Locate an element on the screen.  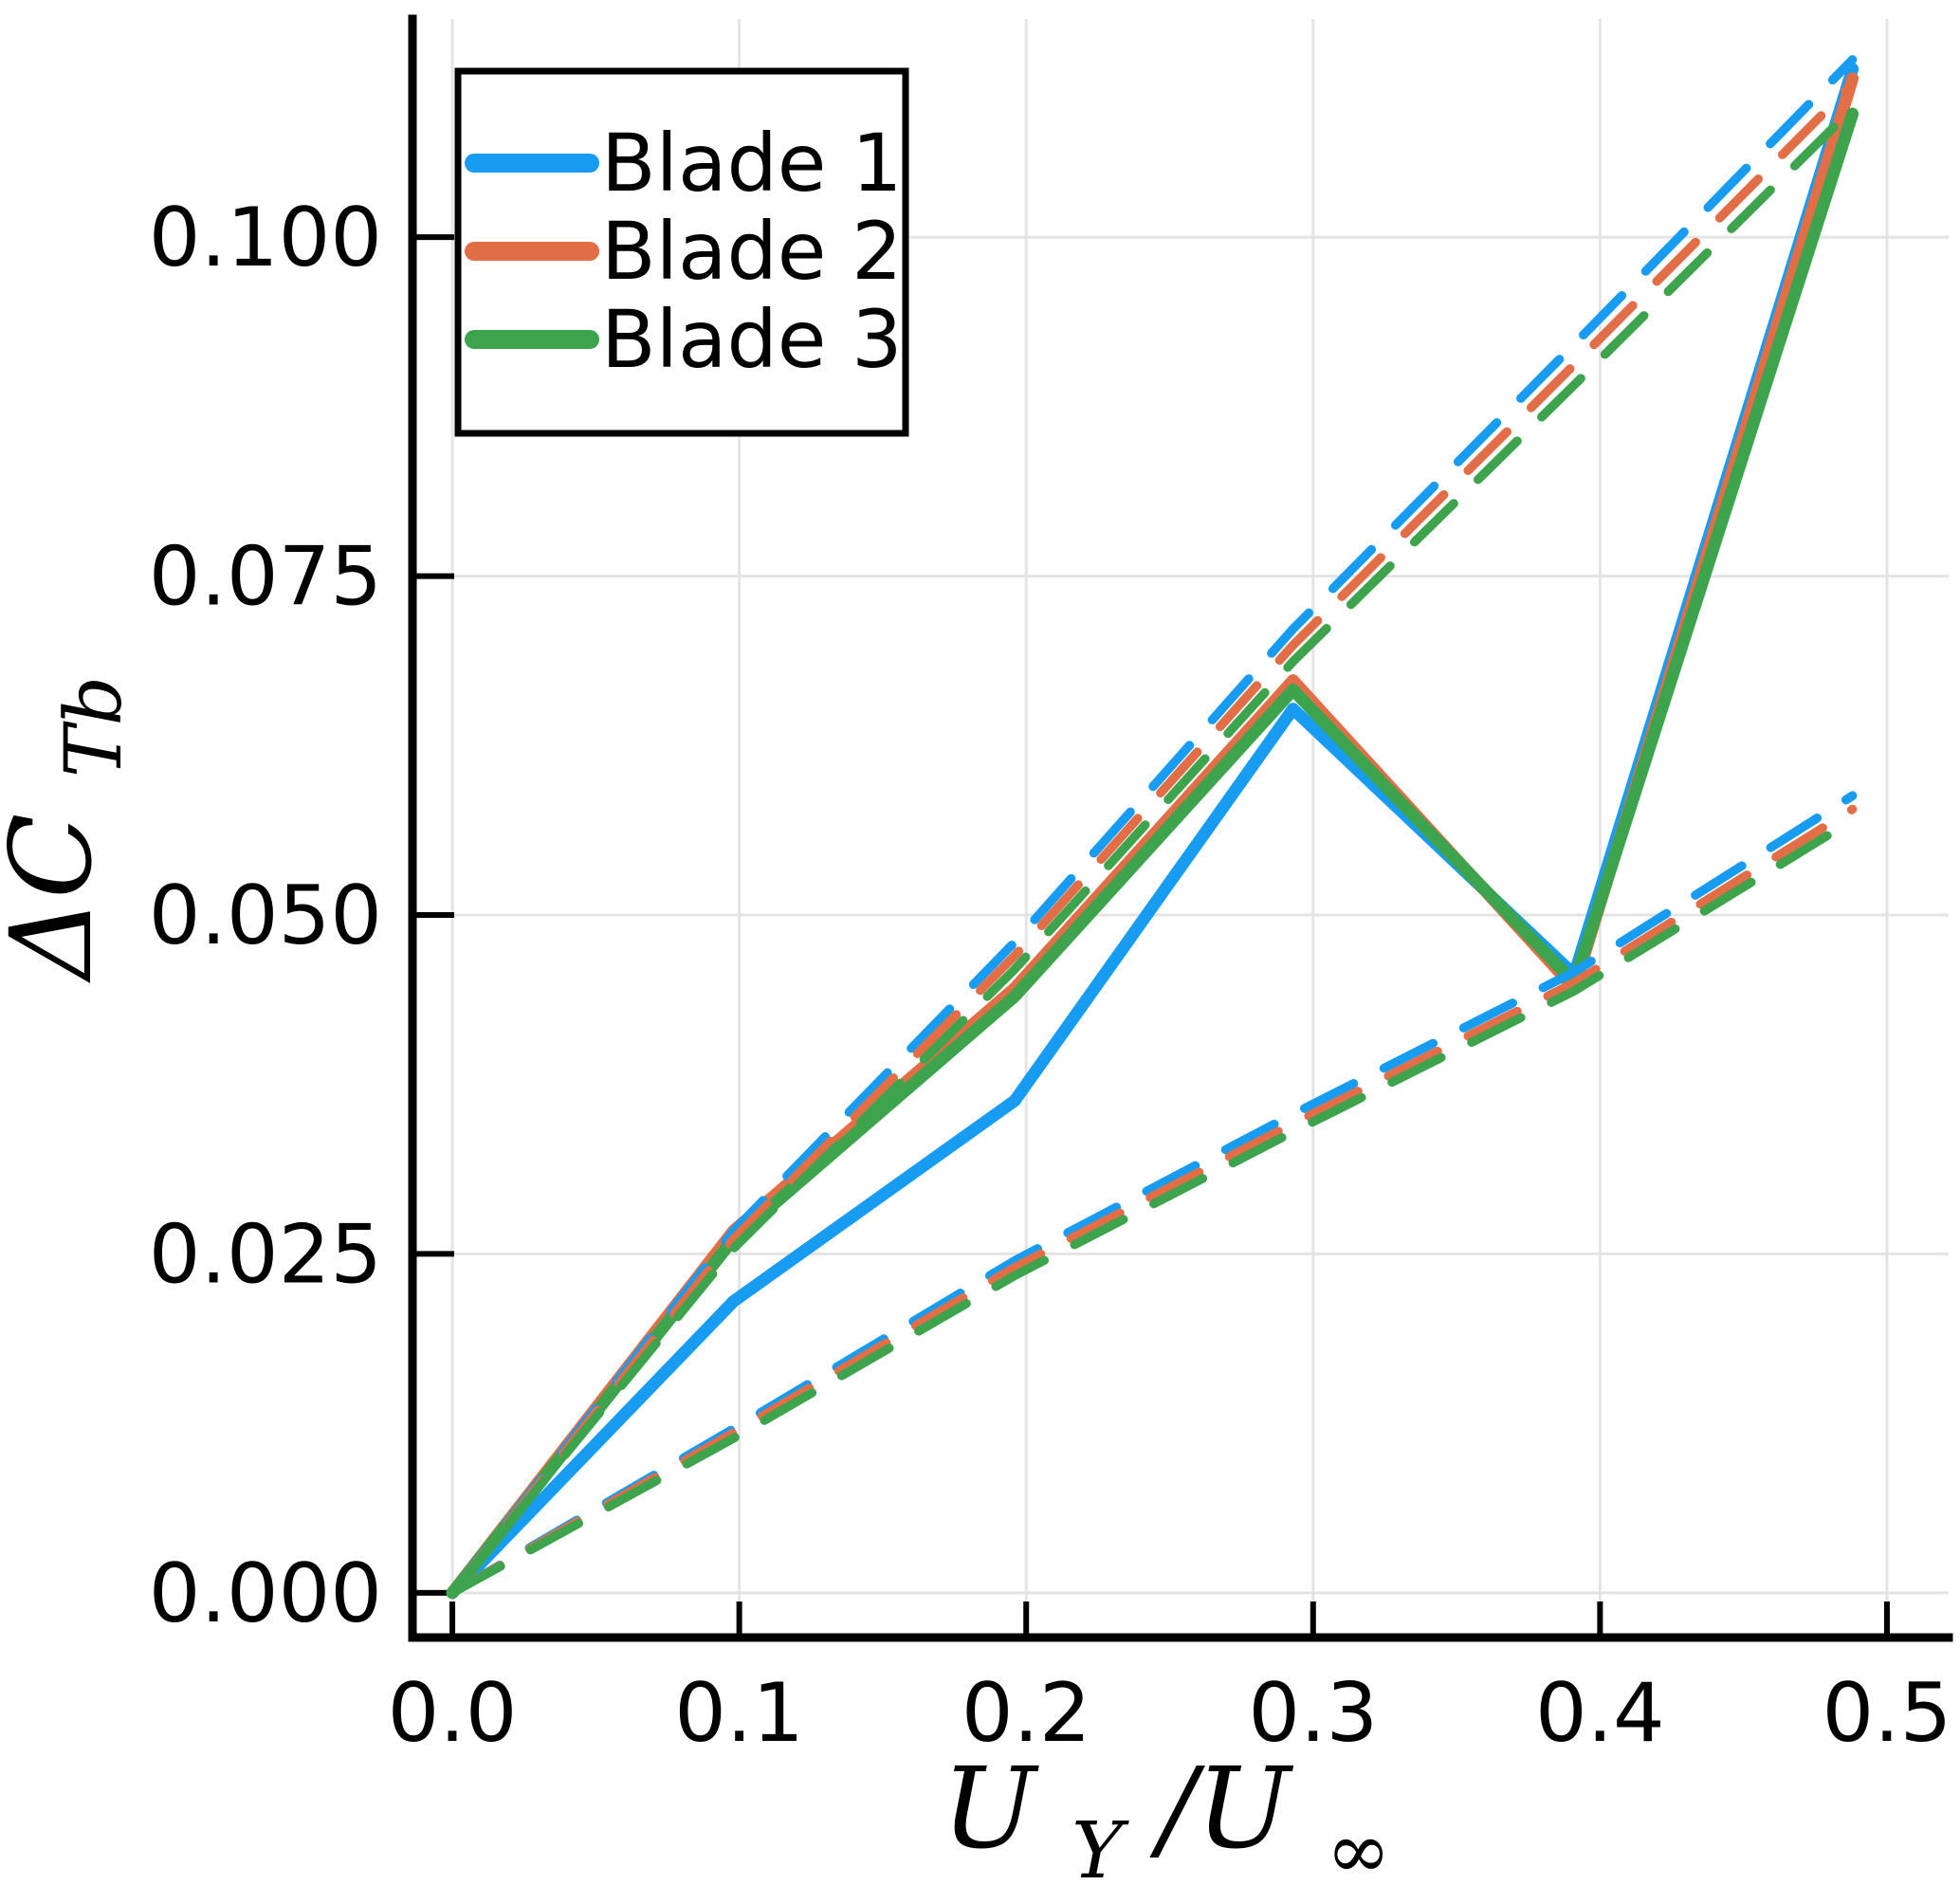
legend-label-blade-2: Blade 2 is located at coordinates (752, 251).